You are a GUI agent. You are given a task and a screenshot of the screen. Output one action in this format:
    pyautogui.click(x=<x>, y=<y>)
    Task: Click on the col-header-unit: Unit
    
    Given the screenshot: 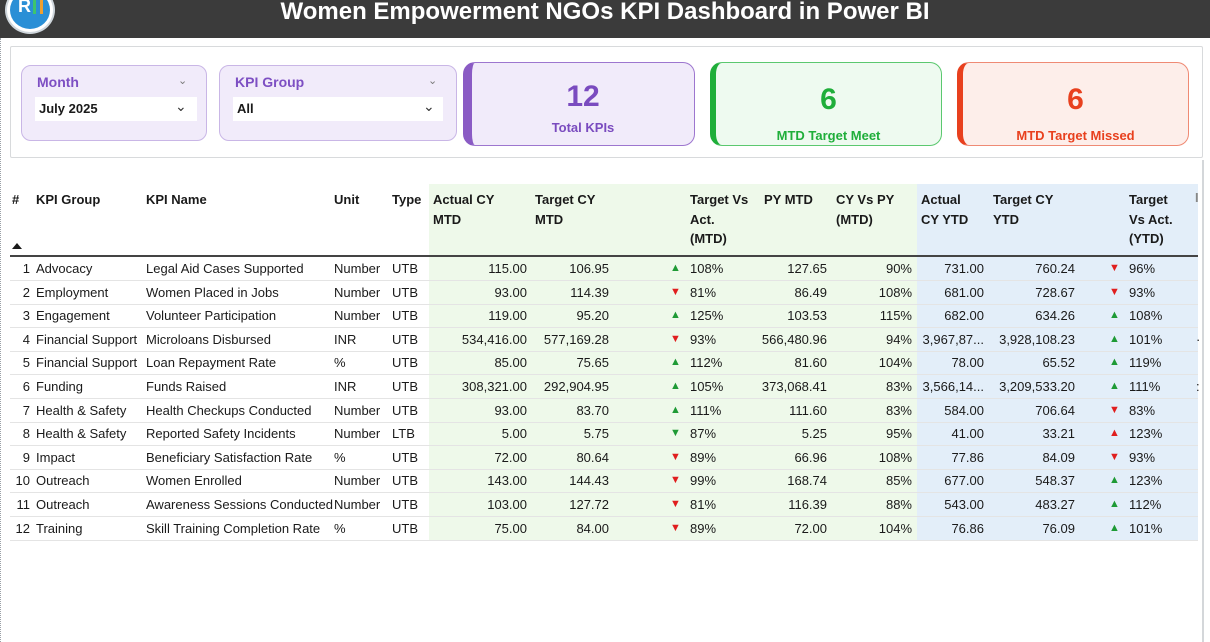 What is the action you would take?
    pyautogui.click(x=347, y=199)
    